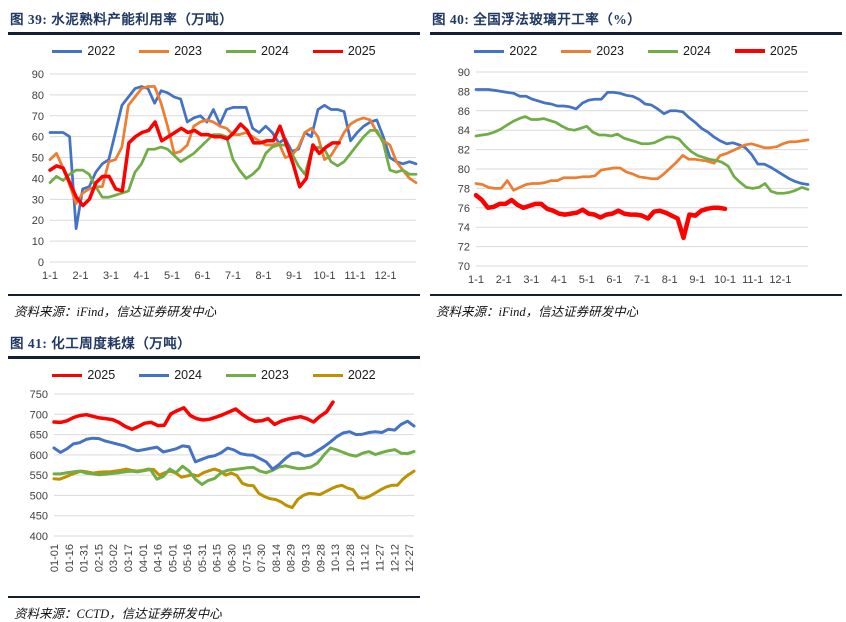 This screenshot has height=622, width=846. I want to click on figure-41-source: 资料来源：CCTD，信达证券研发中心, so click(118, 614).